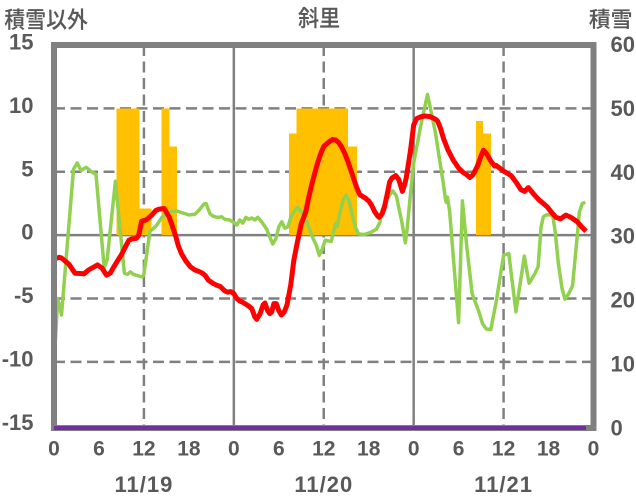 Image resolution: width=636 pixels, height=501 pixels. I want to click on svg-text: 60, so click(623, 44).